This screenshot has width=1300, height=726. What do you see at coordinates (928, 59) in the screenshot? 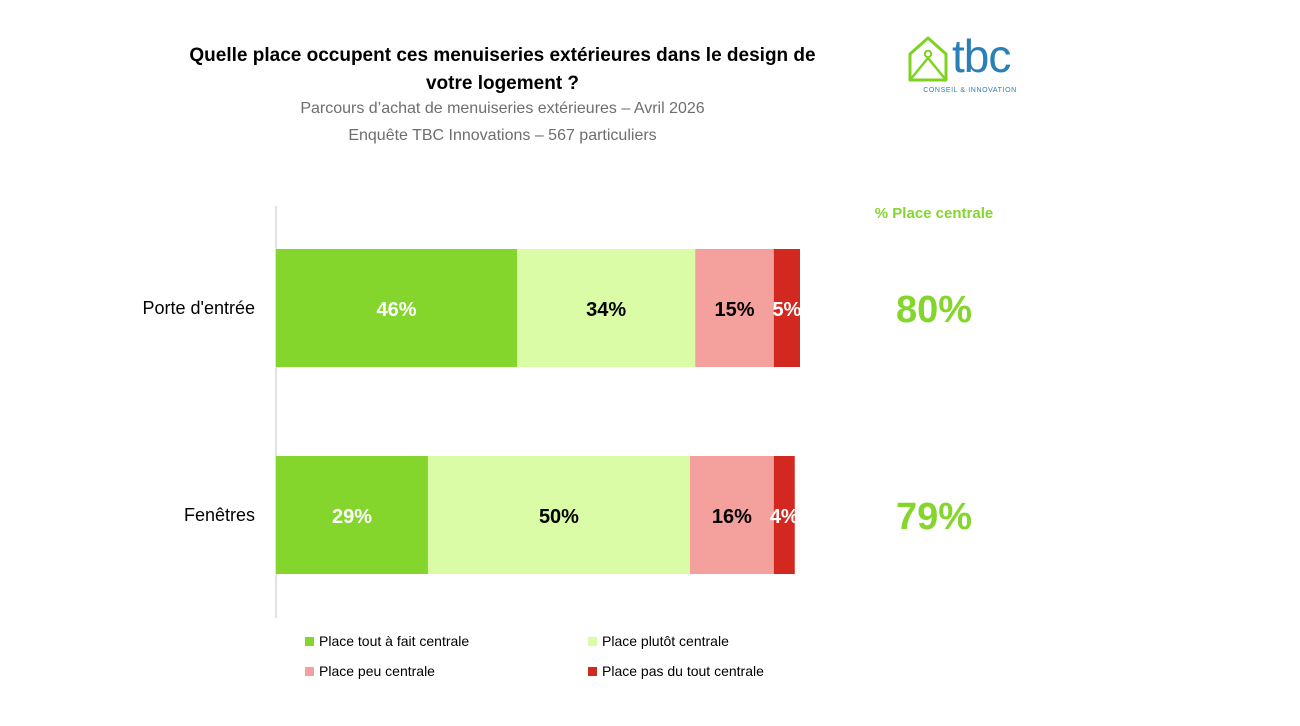
I see `house-icon` at bounding box center [928, 59].